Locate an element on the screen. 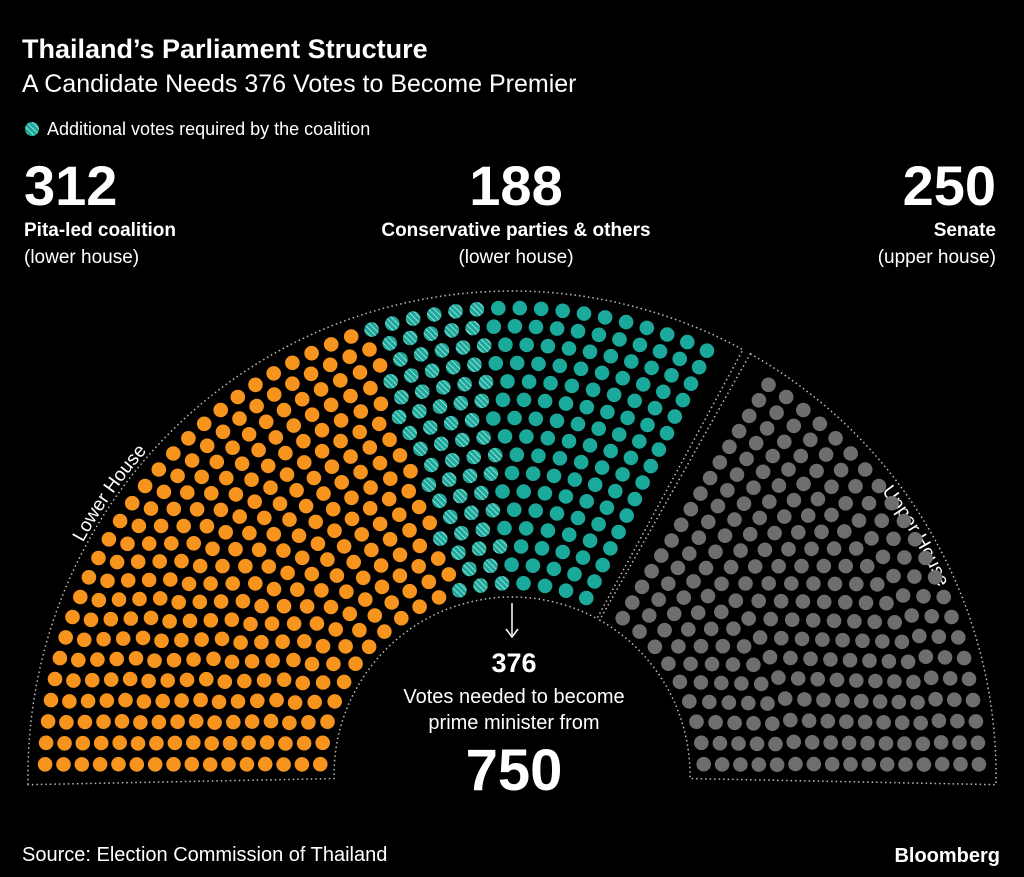 Image resolution: width=1024 pixels, height=877 pixels. threshold-value: 376 is located at coordinates (513, 663).